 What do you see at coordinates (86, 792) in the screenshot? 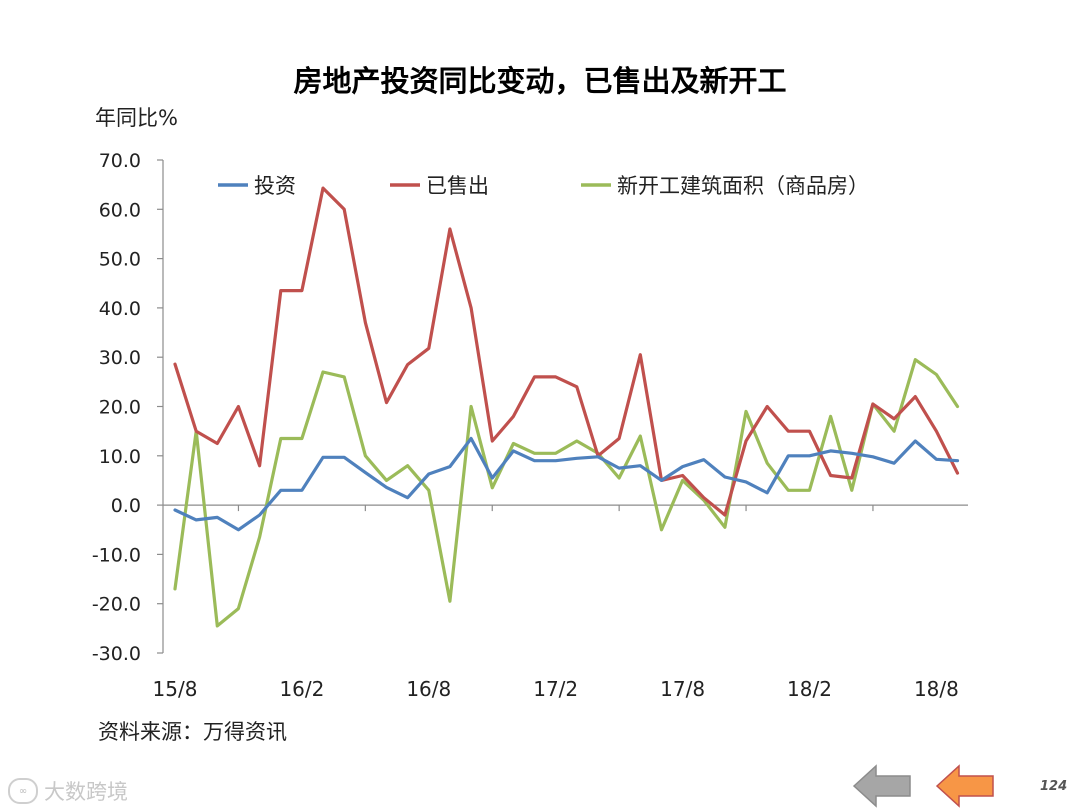
I see `watermark-text: 大数跨境` at bounding box center [86, 792].